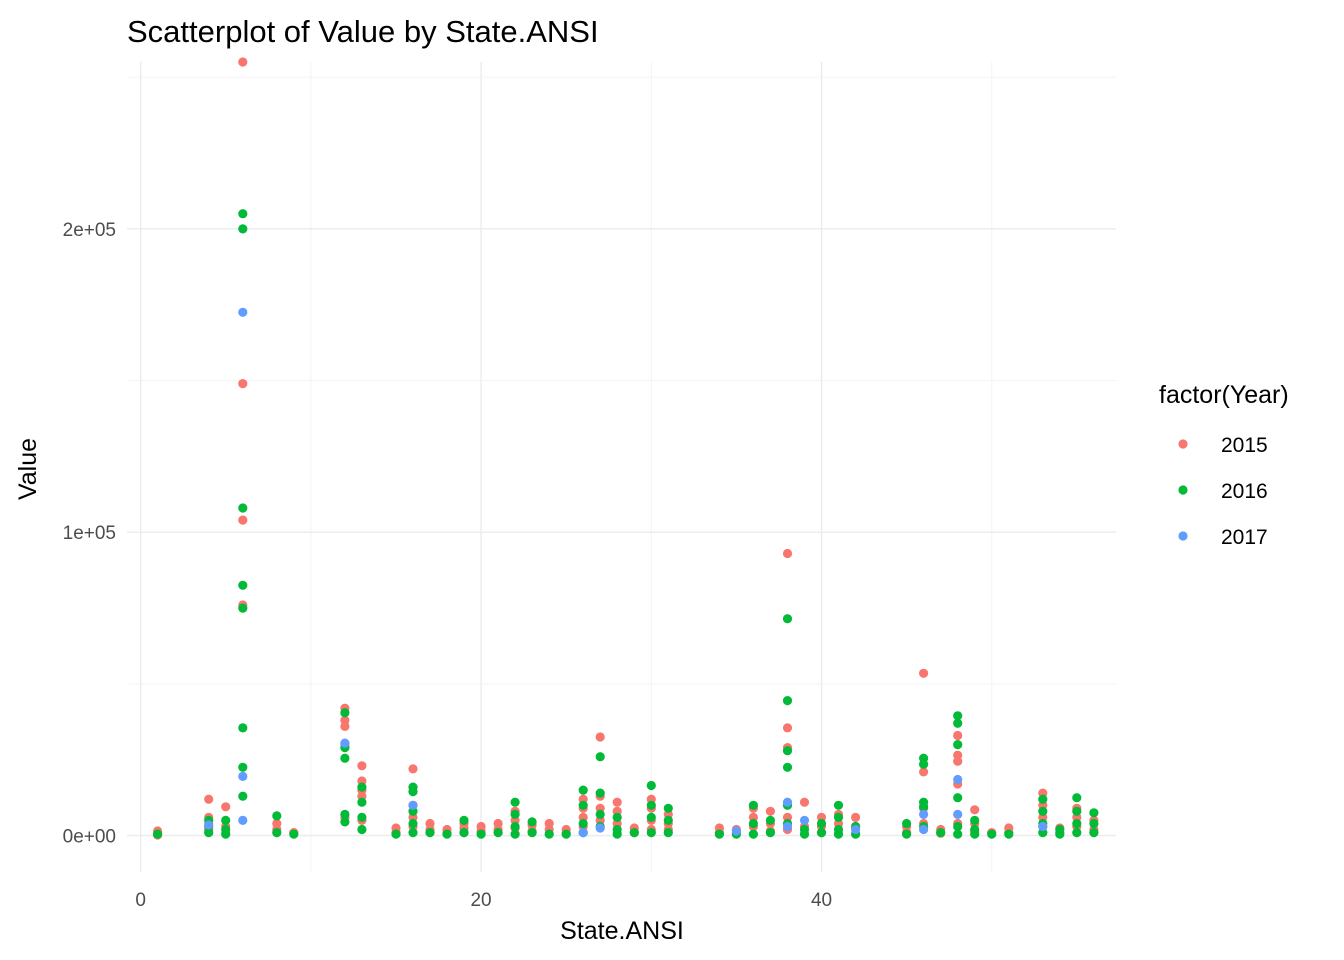 The width and height of the screenshot is (1344, 960). Describe the element at coordinates (89, 837) in the screenshot. I see `y-tick-label: 0e+00` at that location.